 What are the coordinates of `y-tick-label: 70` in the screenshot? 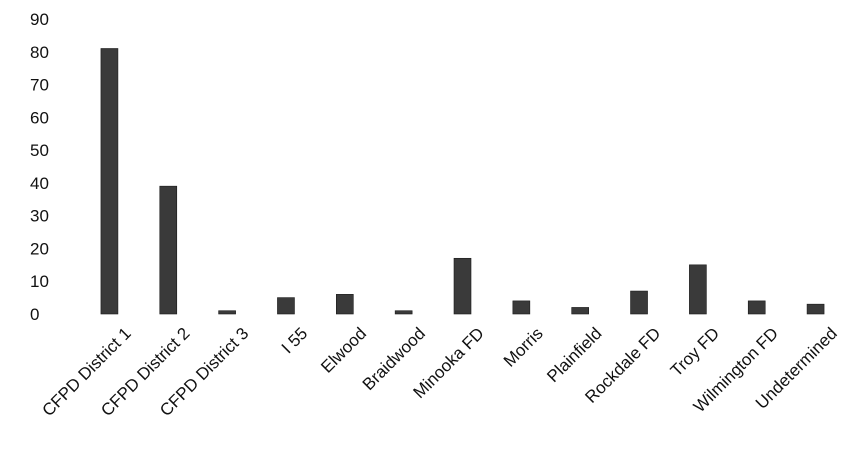 It's located at (39, 85).